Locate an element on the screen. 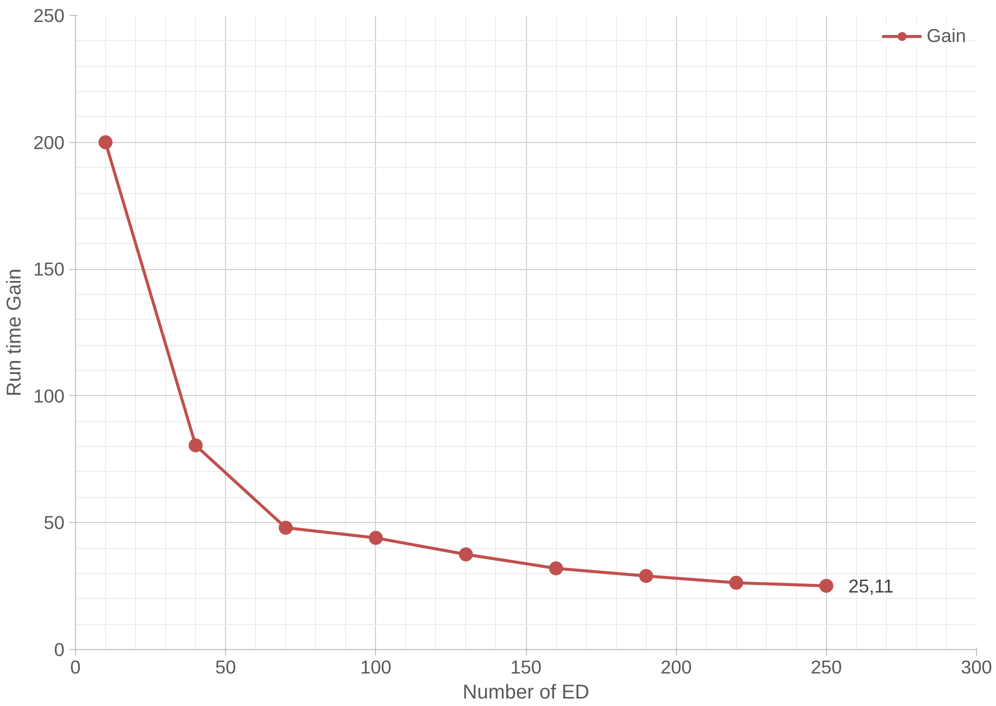 The image size is (996, 706). y-tick-label: 200 is located at coordinates (49, 142).